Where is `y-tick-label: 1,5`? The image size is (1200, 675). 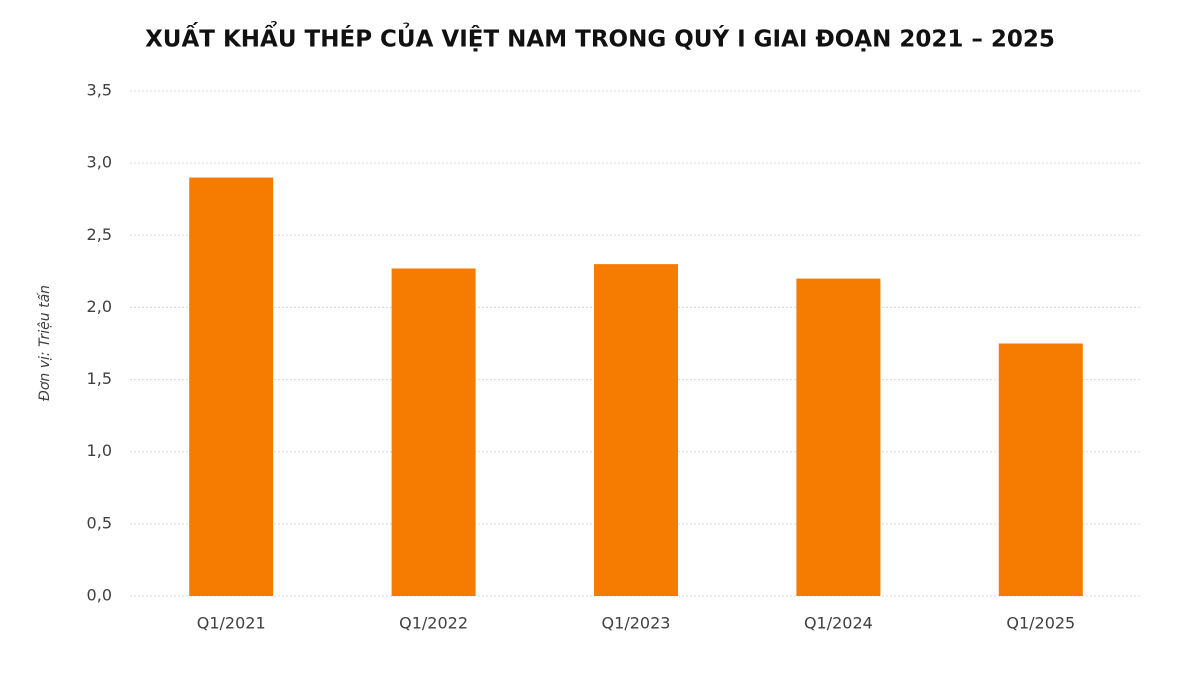 y-tick-label: 1,5 is located at coordinates (99, 378).